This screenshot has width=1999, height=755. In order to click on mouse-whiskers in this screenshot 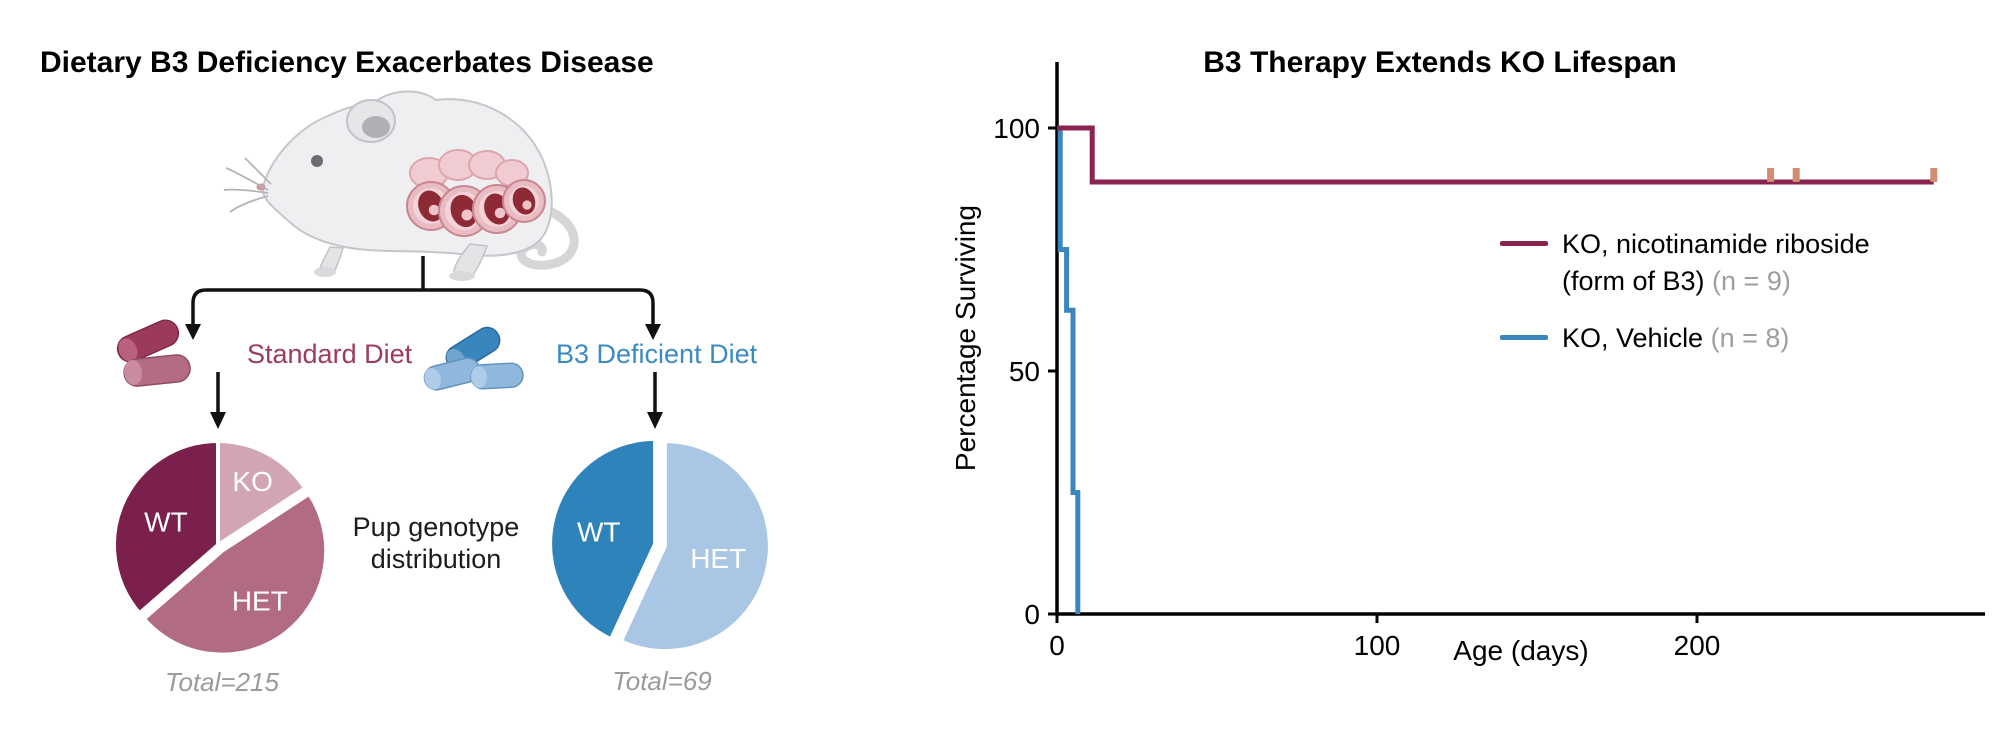, I will do `click(247, 185)`.